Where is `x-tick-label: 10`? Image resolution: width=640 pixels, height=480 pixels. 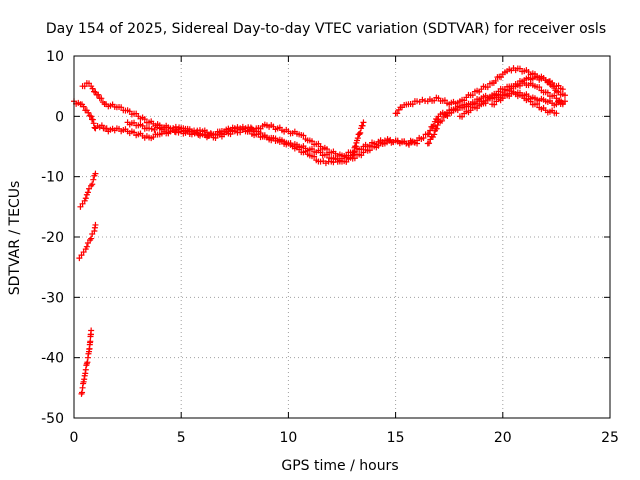 x-tick-label: 10 is located at coordinates (288, 438).